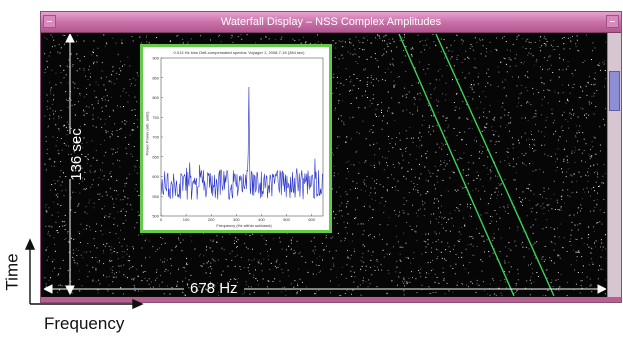 This screenshot has height=337, width=623. I want to click on time-span-label: 136 sec, so click(76, 154).